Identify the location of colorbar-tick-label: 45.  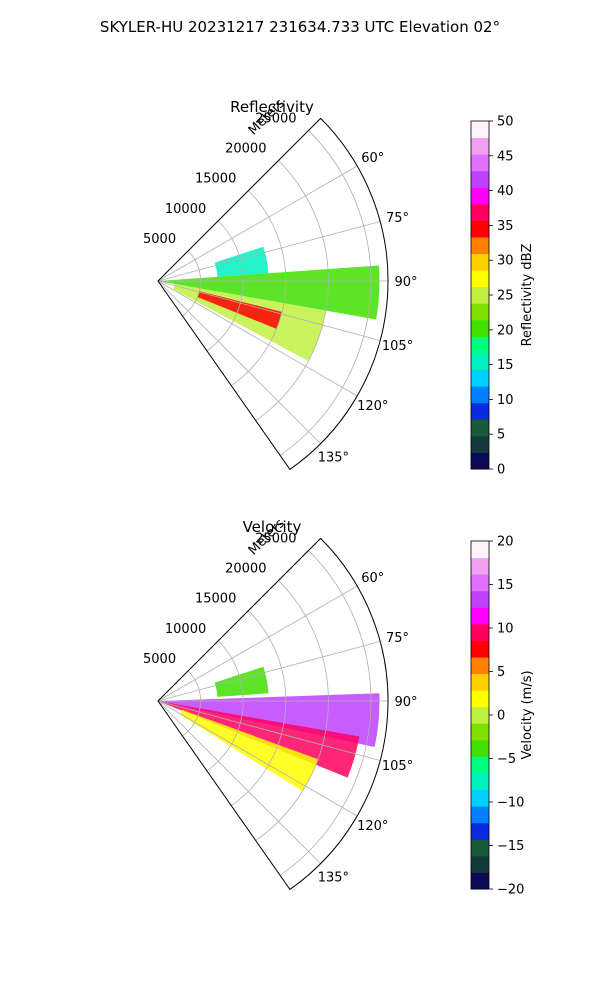
(505, 156).